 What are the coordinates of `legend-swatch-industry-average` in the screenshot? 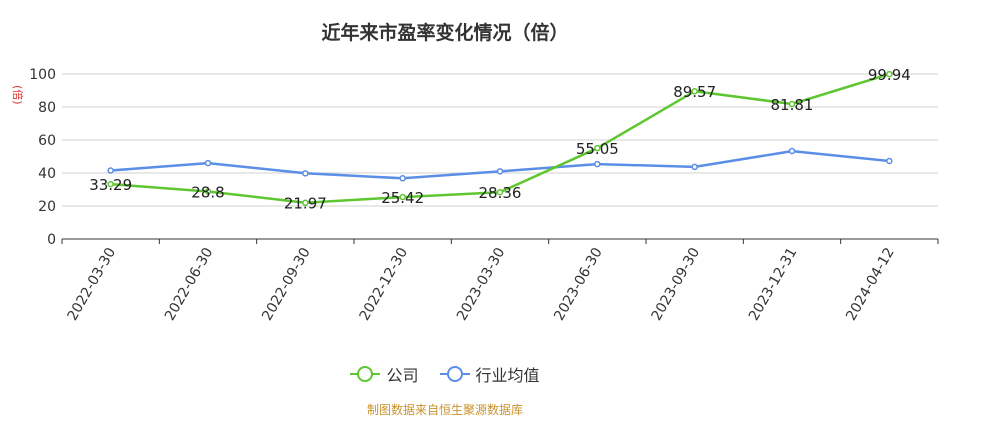 It's located at (454, 374).